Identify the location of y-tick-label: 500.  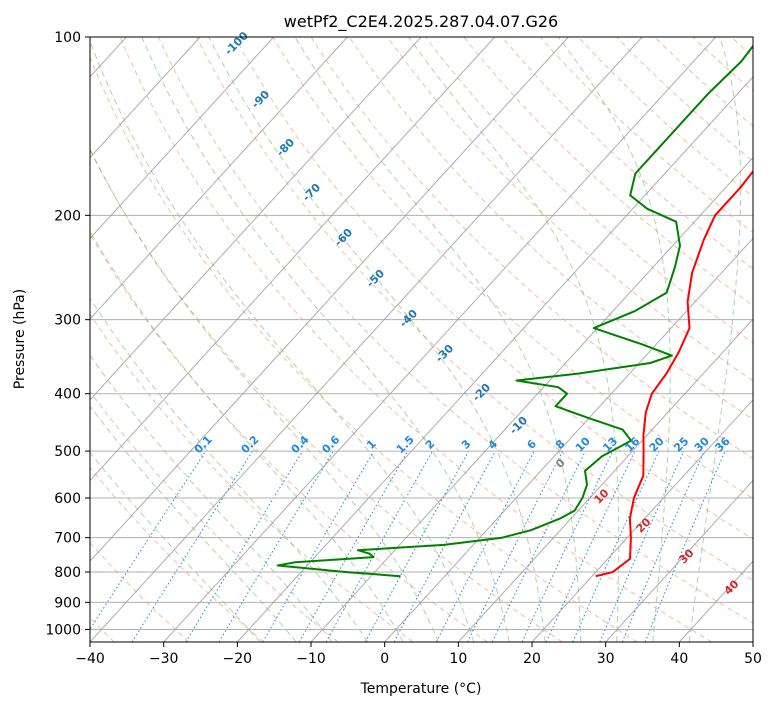
(67, 452).